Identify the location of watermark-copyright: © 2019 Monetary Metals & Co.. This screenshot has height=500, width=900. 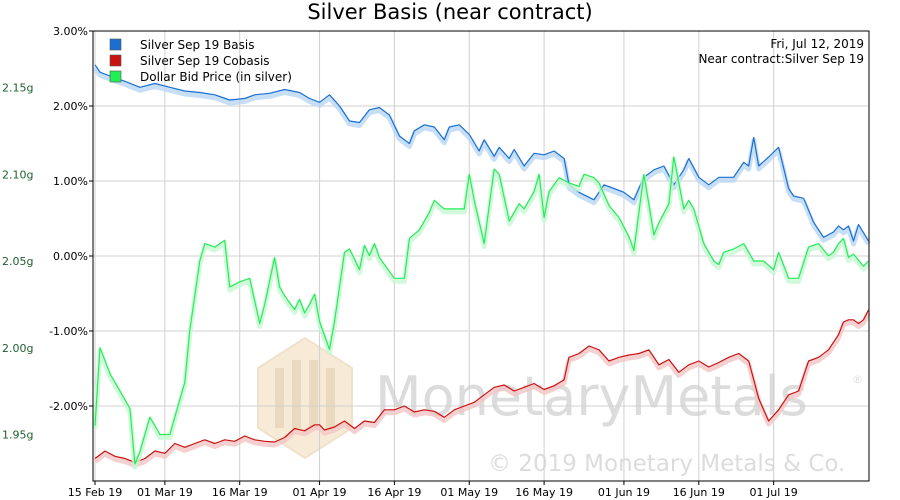
(666, 464).